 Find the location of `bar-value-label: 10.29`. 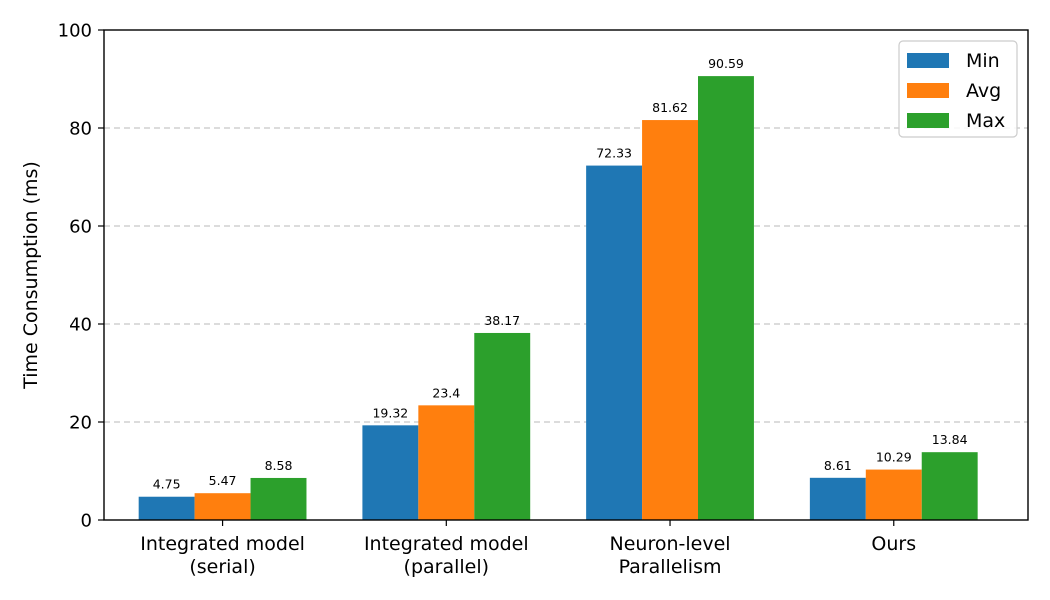

bar-value-label: 10.29 is located at coordinates (894, 457).